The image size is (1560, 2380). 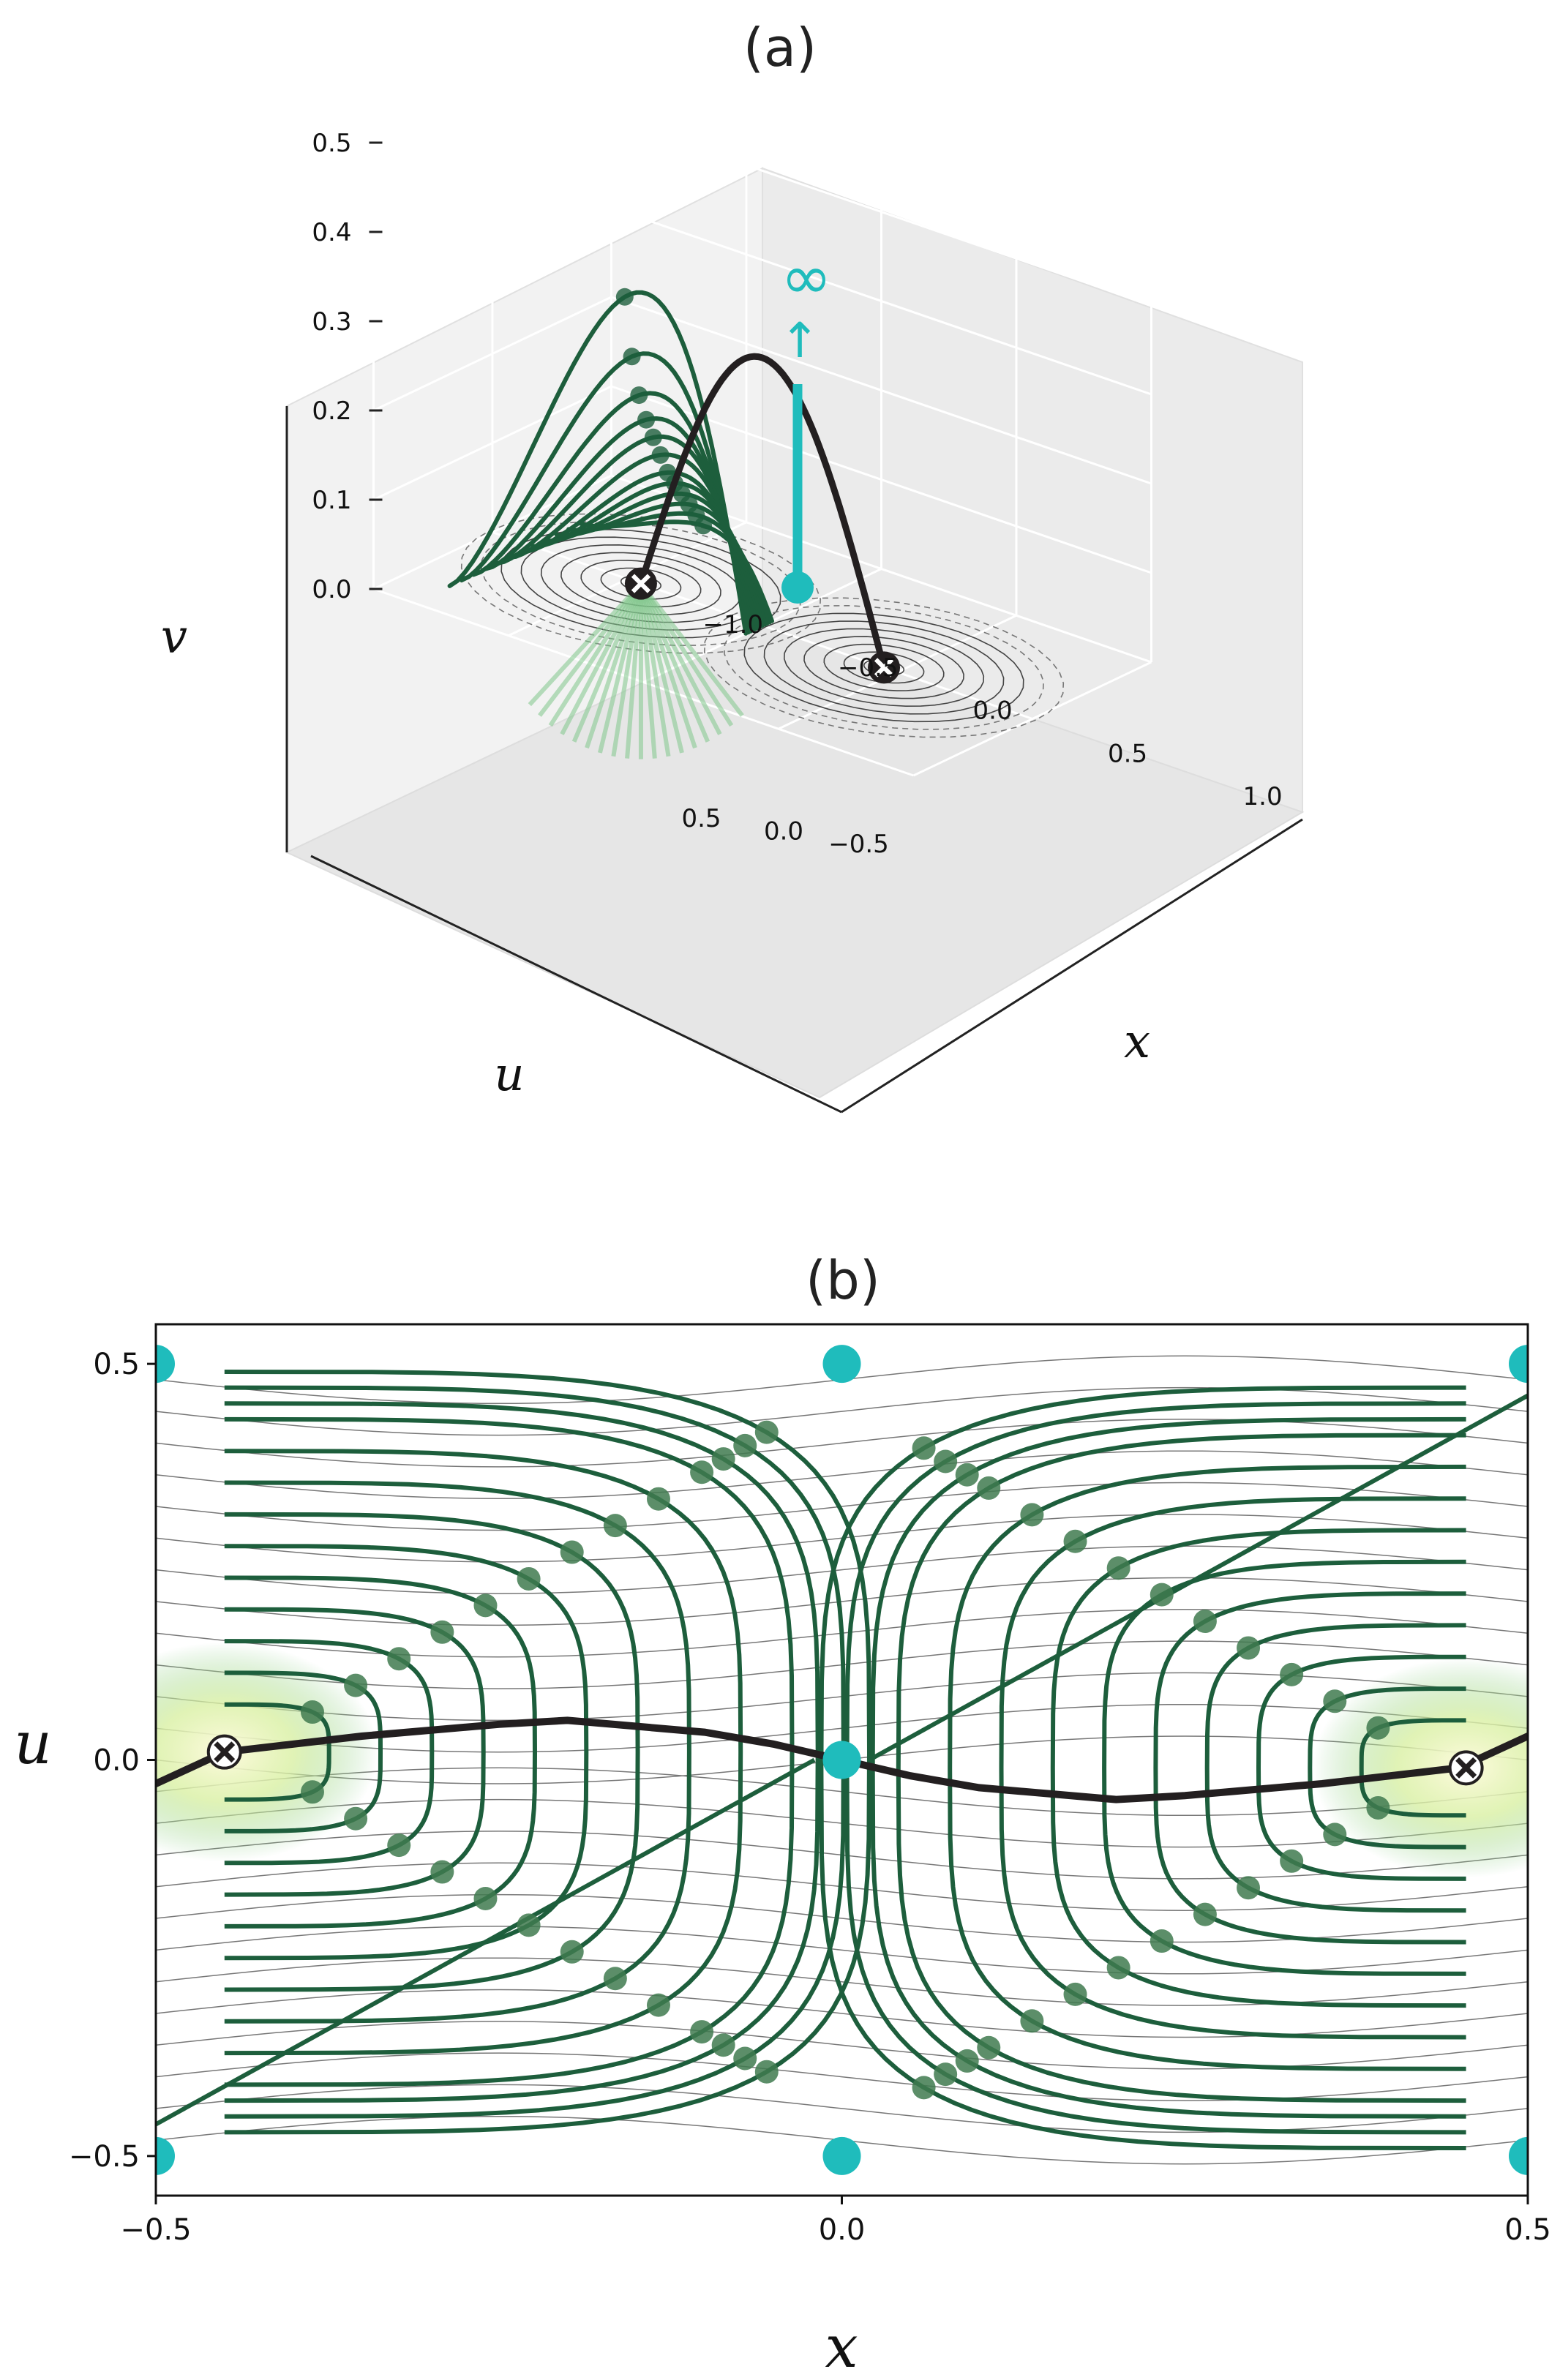 What do you see at coordinates (331, 232) in the screenshot?
I see `v-tick-label: 0.4` at bounding box center [331, 232].